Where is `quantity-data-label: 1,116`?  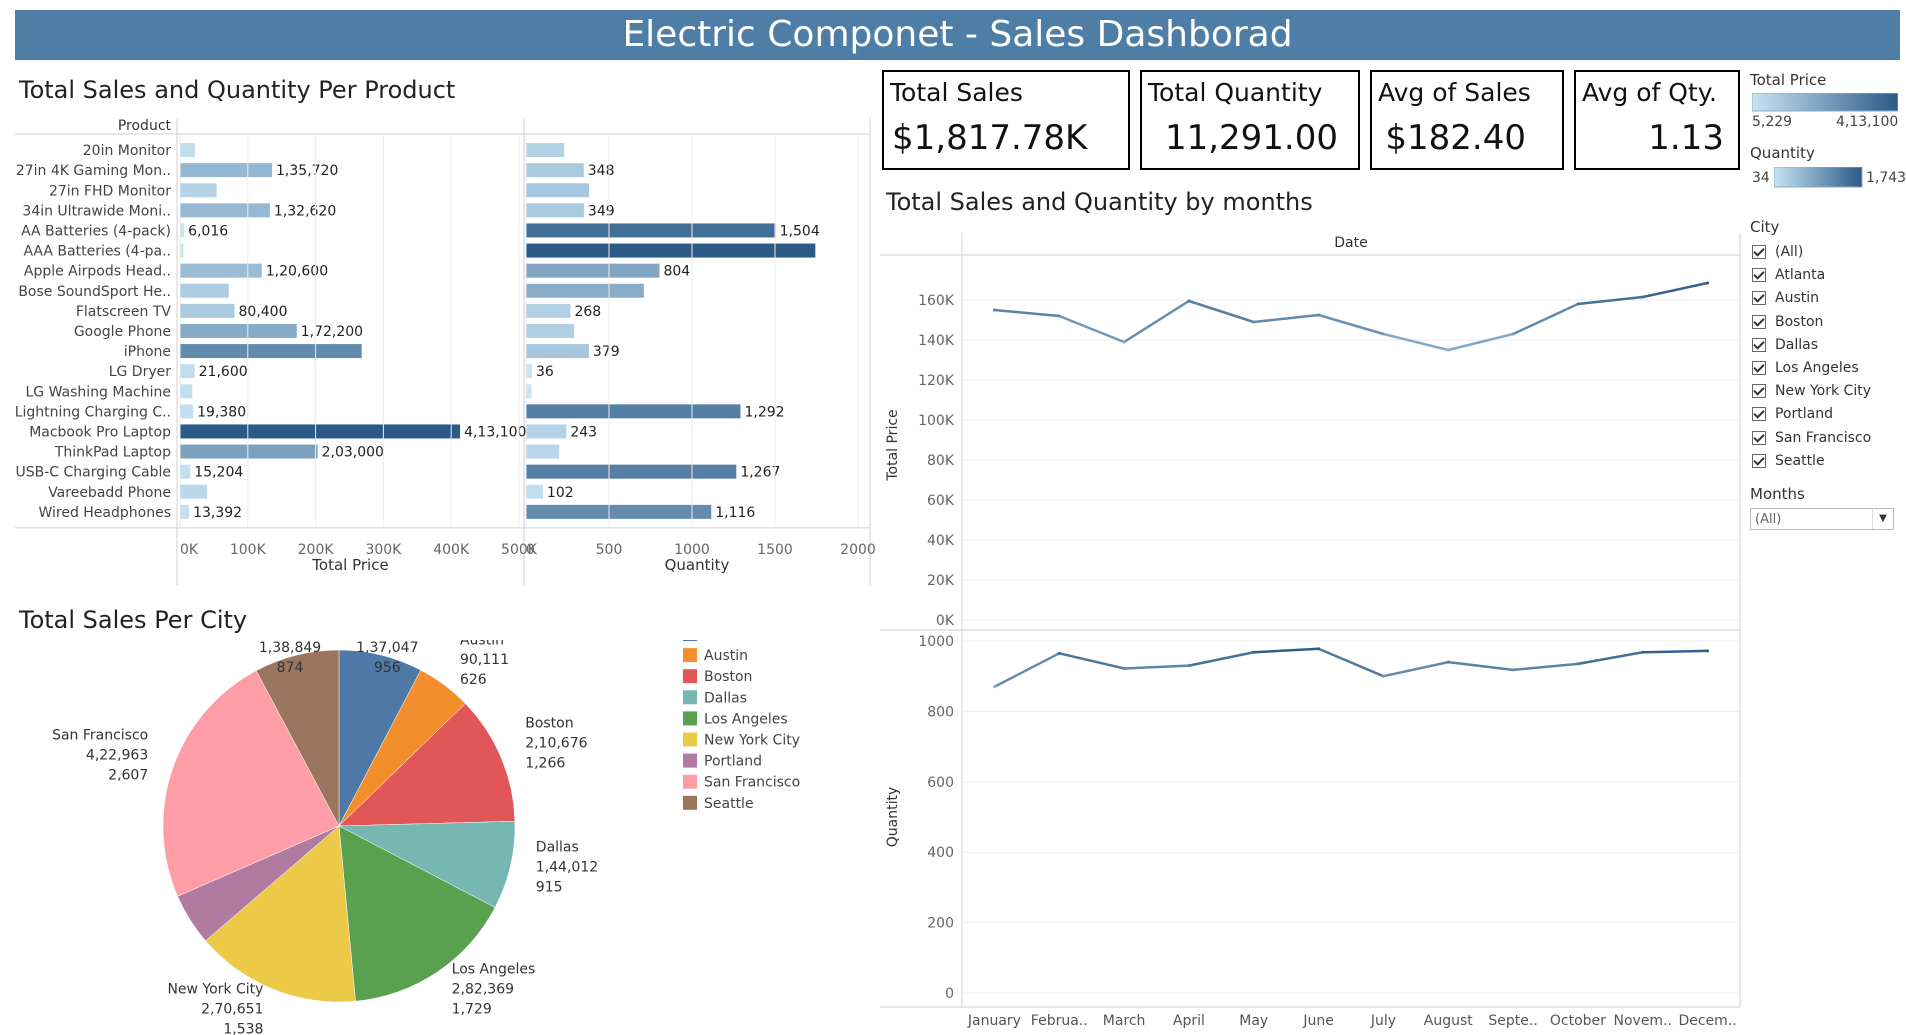 quantity-data-label: 1,116 is located at coordinates (735, 513).